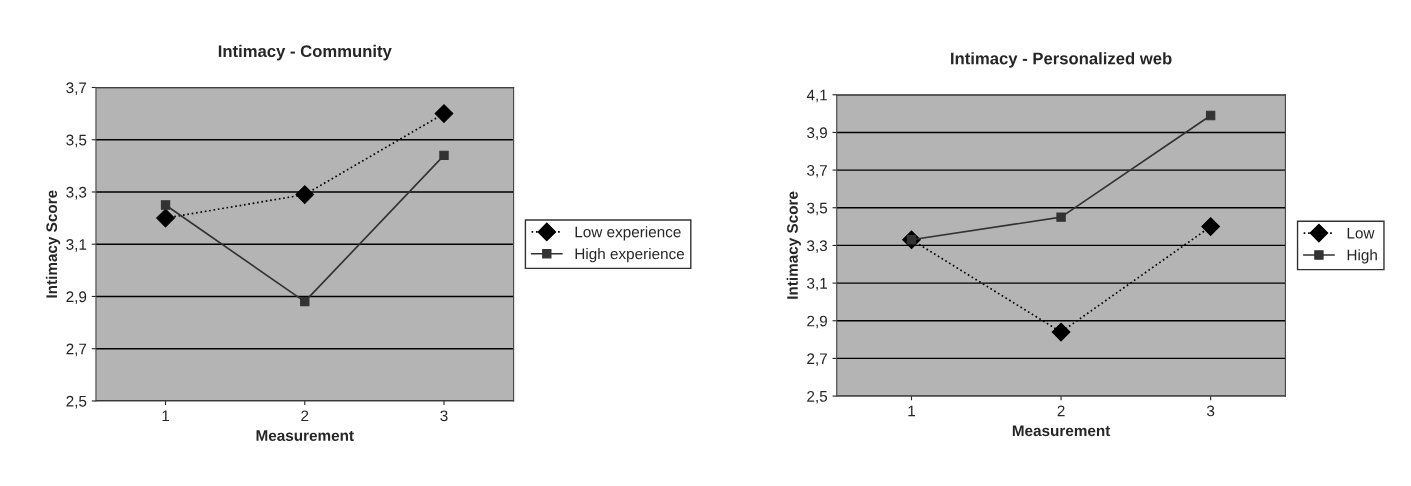 The height and width of the screenshot is (486, 1411). I want to click on y-tick-label: 4,1, so click(816, 96).